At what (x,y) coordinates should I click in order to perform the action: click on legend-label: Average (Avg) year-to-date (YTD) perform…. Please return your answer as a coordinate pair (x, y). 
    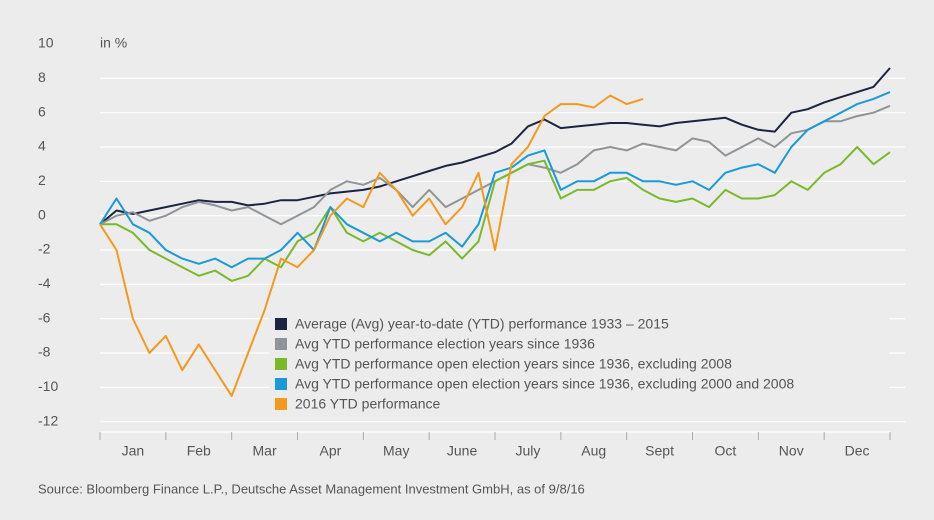
    Looking at the image, I should click on (482, 324).